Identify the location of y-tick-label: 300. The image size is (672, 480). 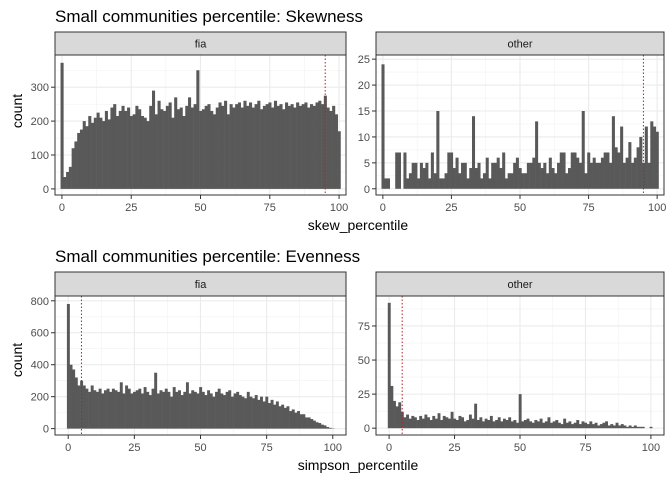
(40, 88).